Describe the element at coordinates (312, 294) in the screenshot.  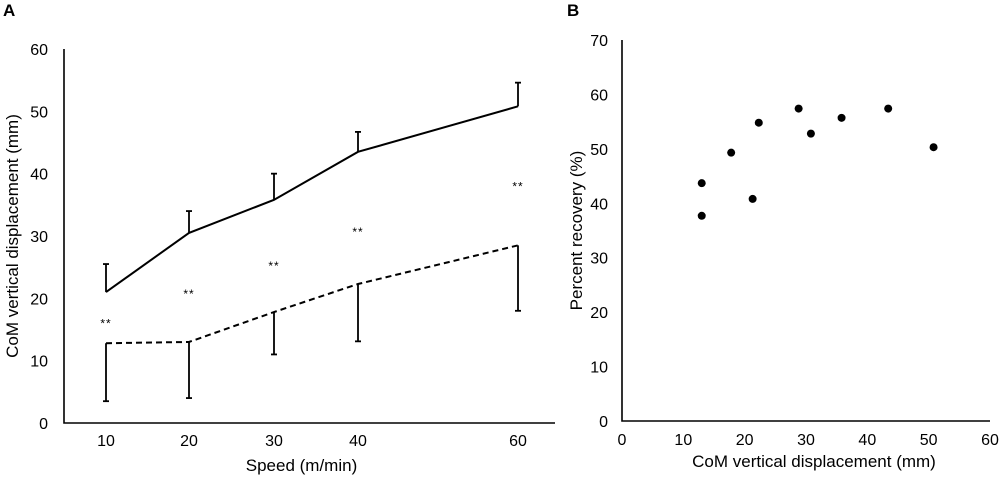
I see `series-line-lower` at that location.